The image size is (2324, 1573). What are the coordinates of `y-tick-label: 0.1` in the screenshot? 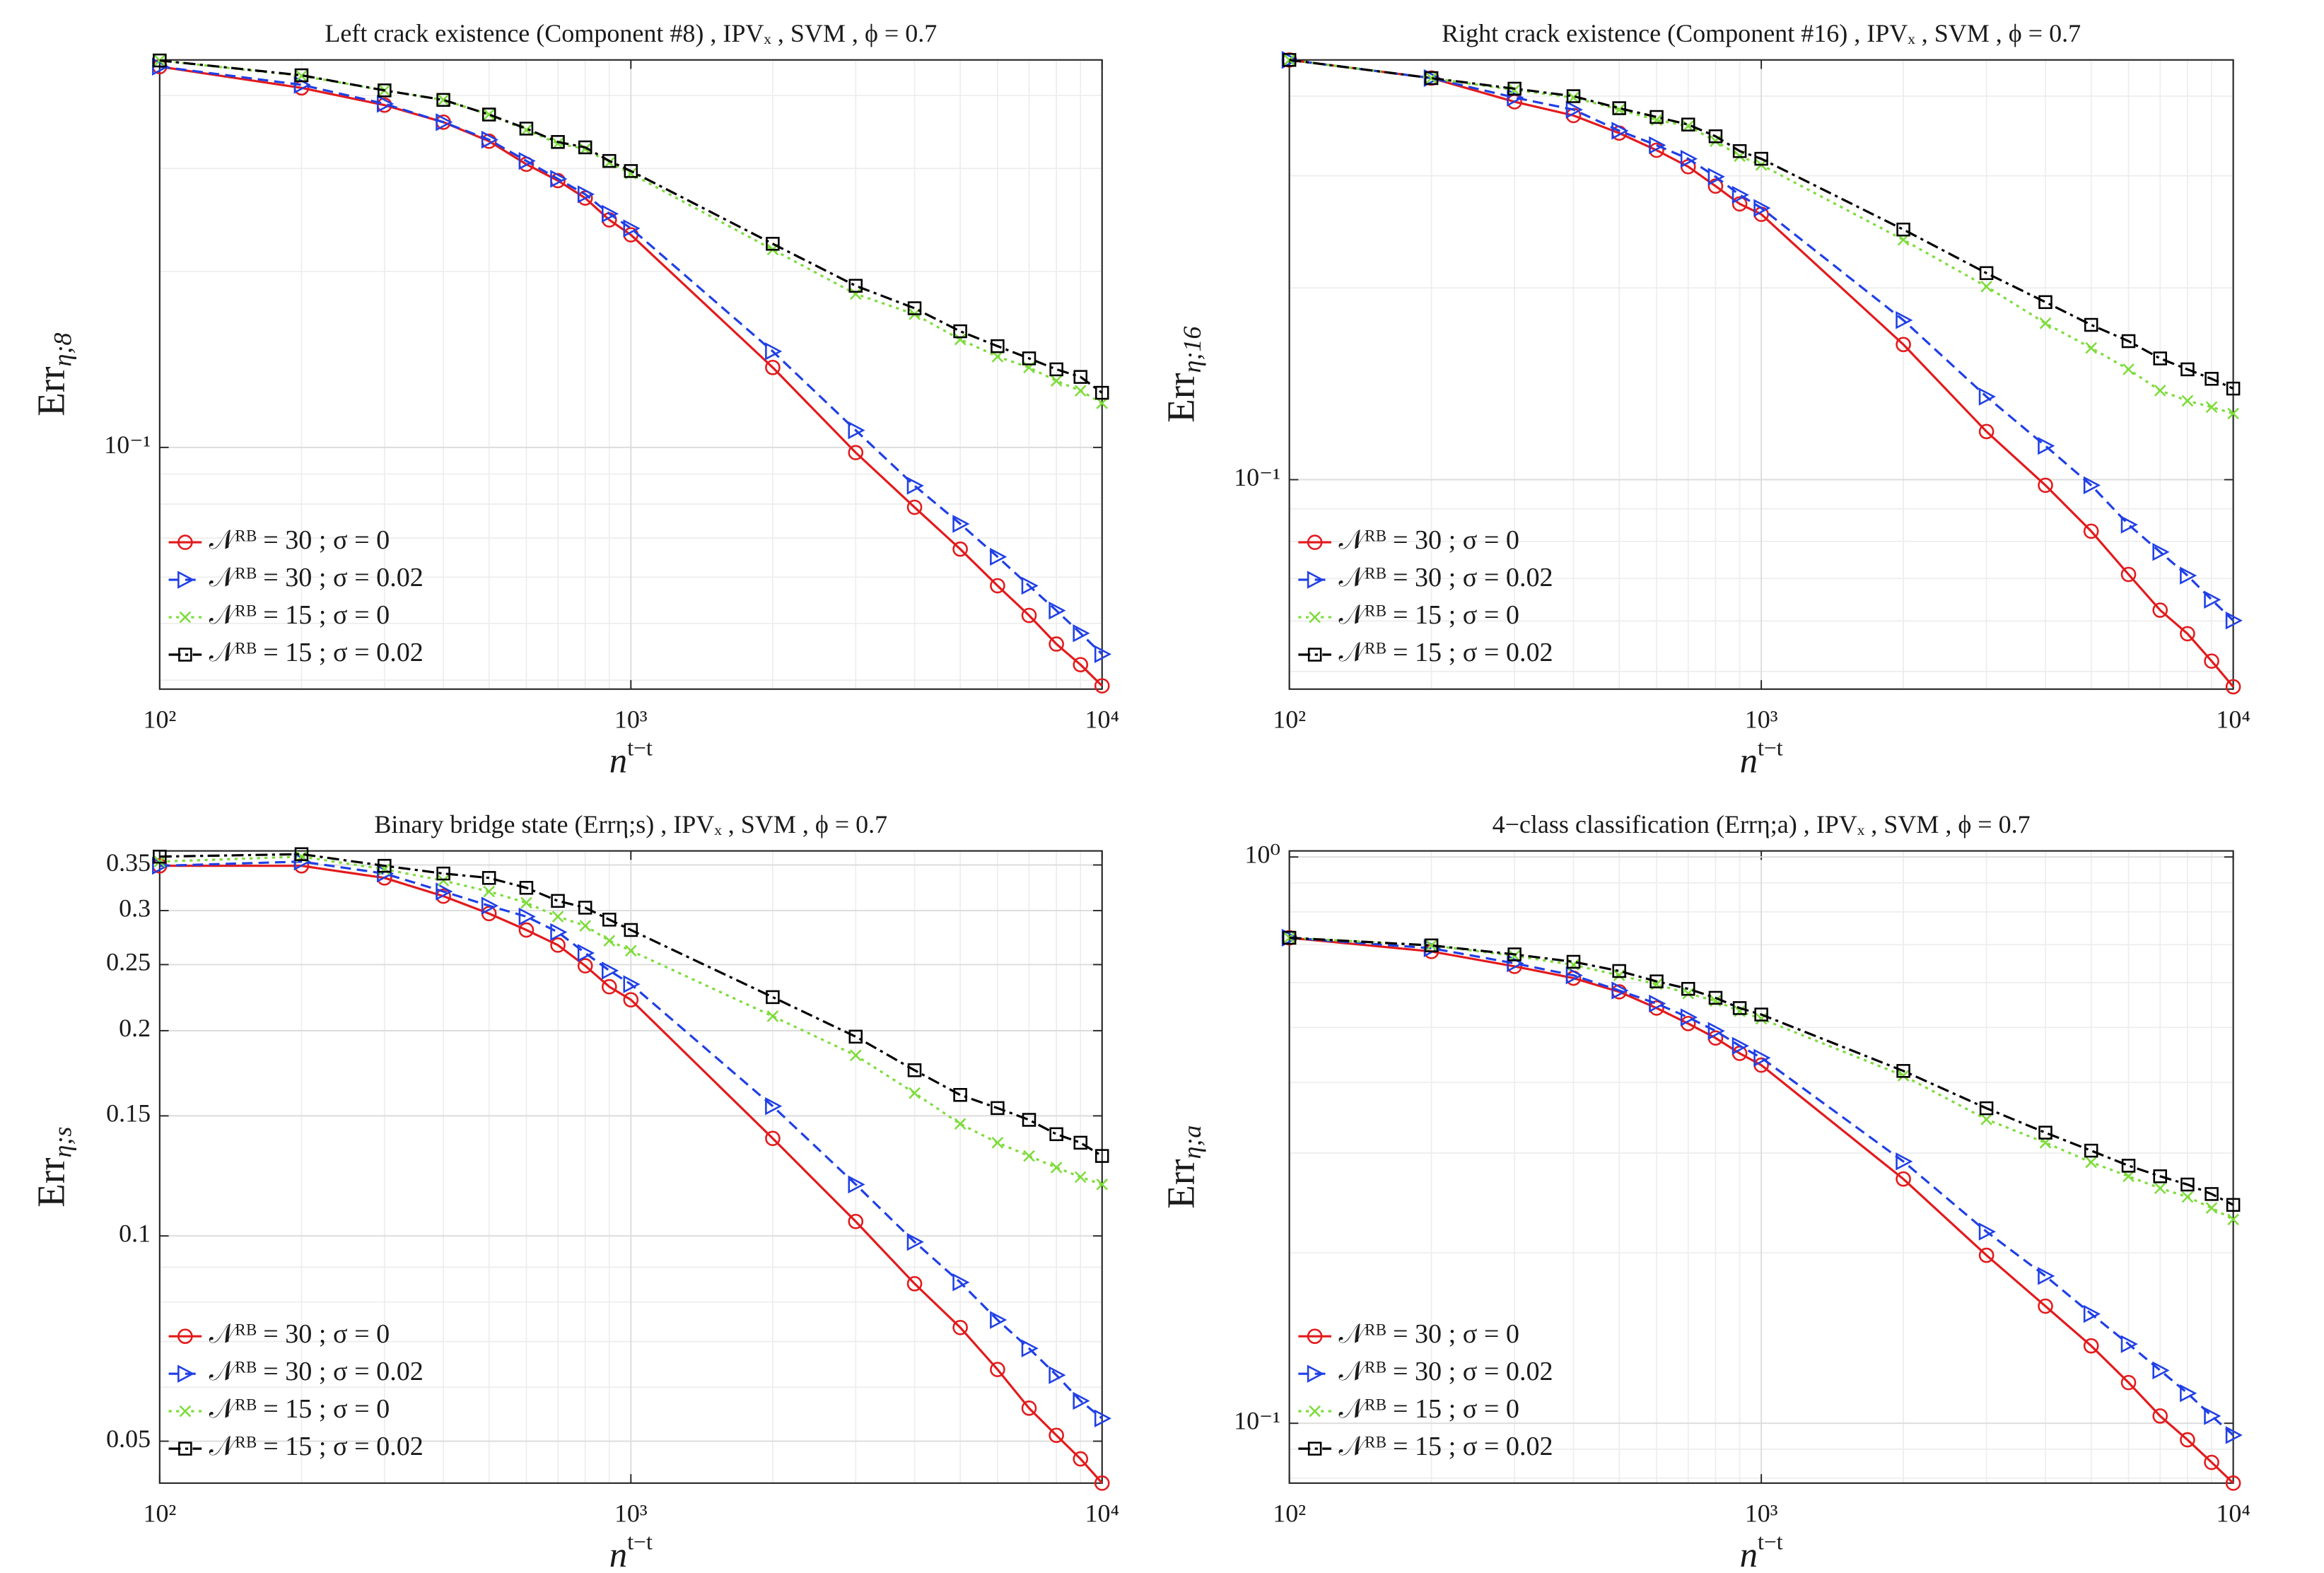 It's located at (135, 1233).